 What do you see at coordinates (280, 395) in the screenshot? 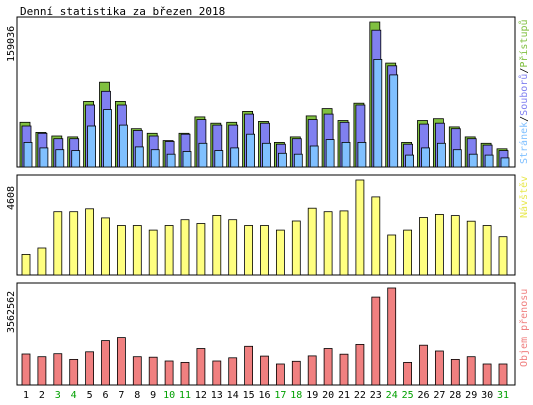
I see `x-label-day-17: 17` at bounding box center [280, 395].